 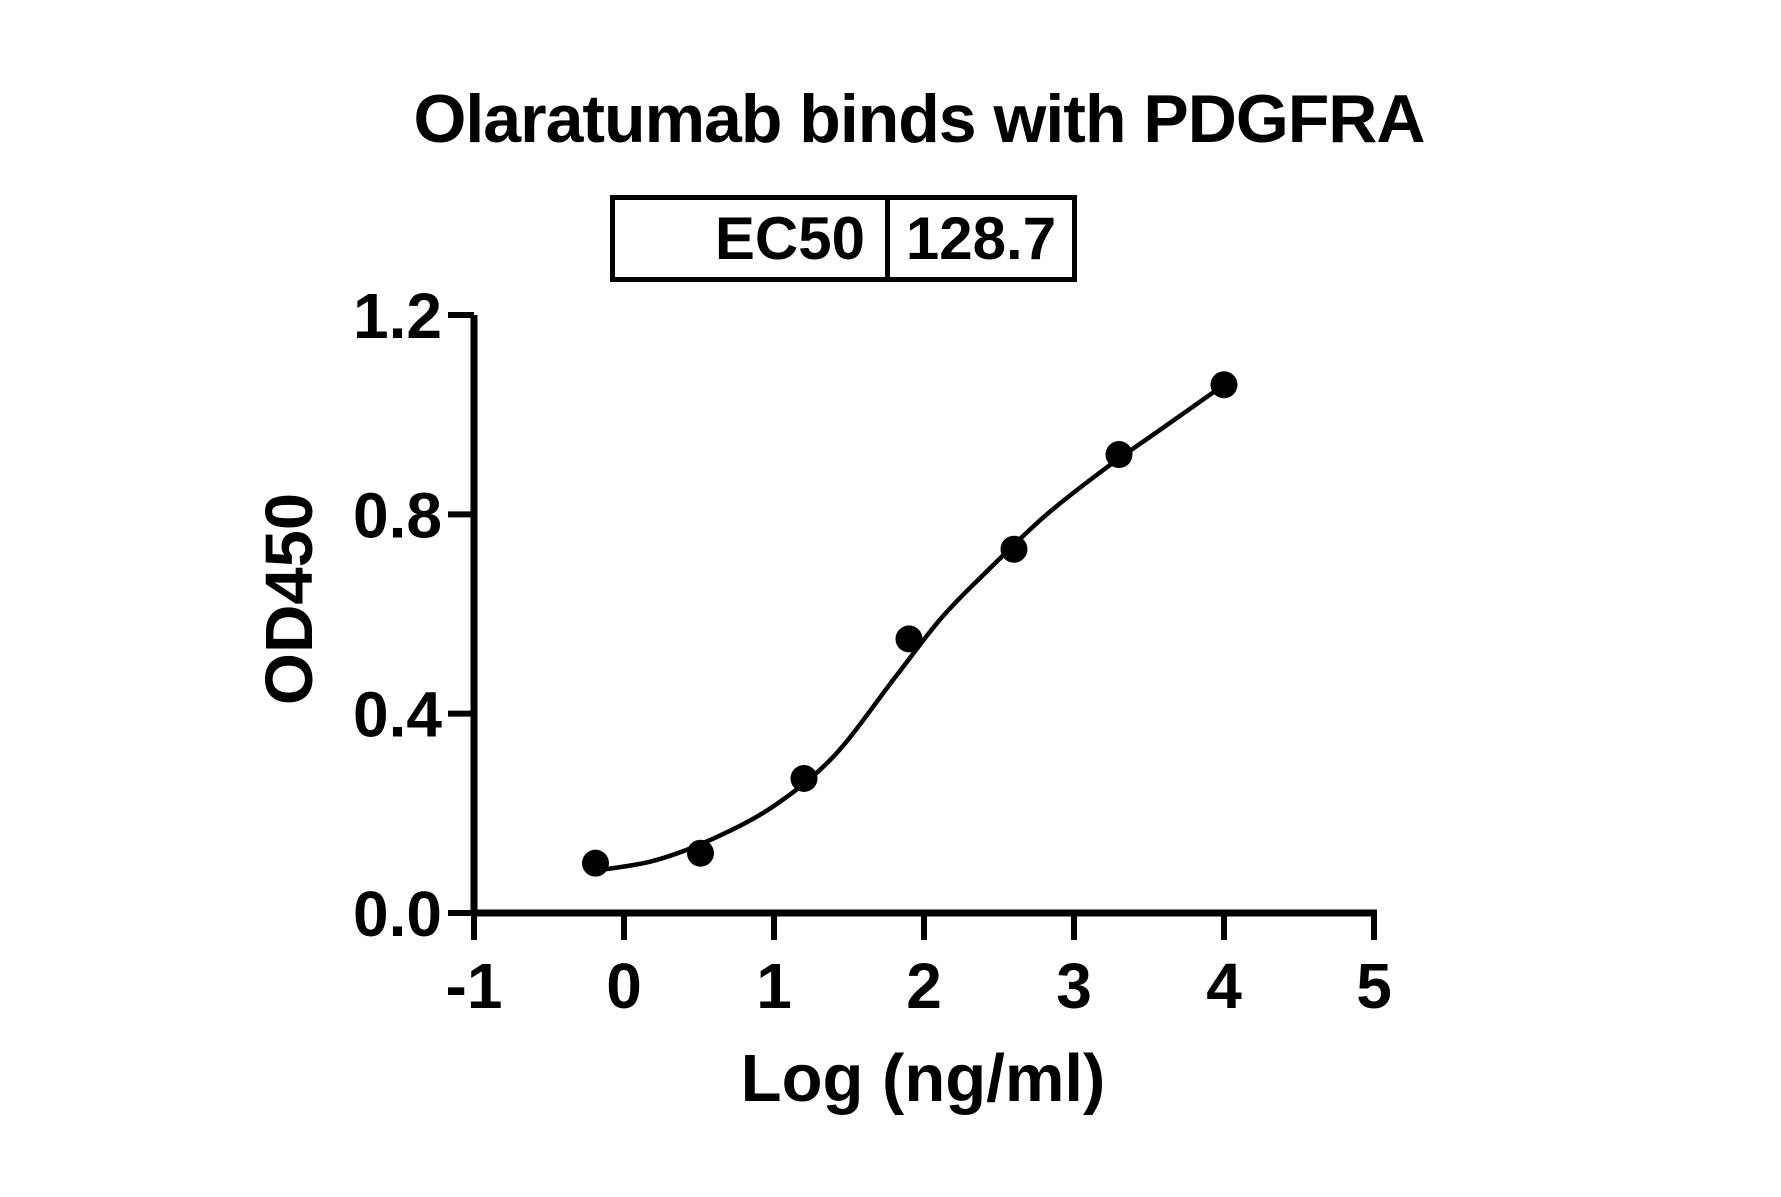 I want to click on ec50-value-cell: 128.7, so click(x=981, y=238).